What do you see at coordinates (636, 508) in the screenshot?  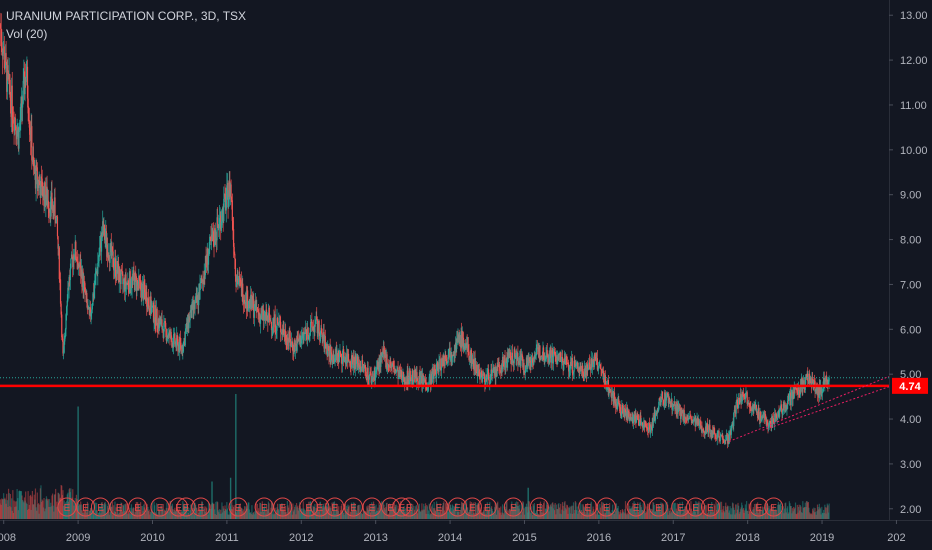 I see `earnings-marker-label: E` at bounding box center [636, 508].